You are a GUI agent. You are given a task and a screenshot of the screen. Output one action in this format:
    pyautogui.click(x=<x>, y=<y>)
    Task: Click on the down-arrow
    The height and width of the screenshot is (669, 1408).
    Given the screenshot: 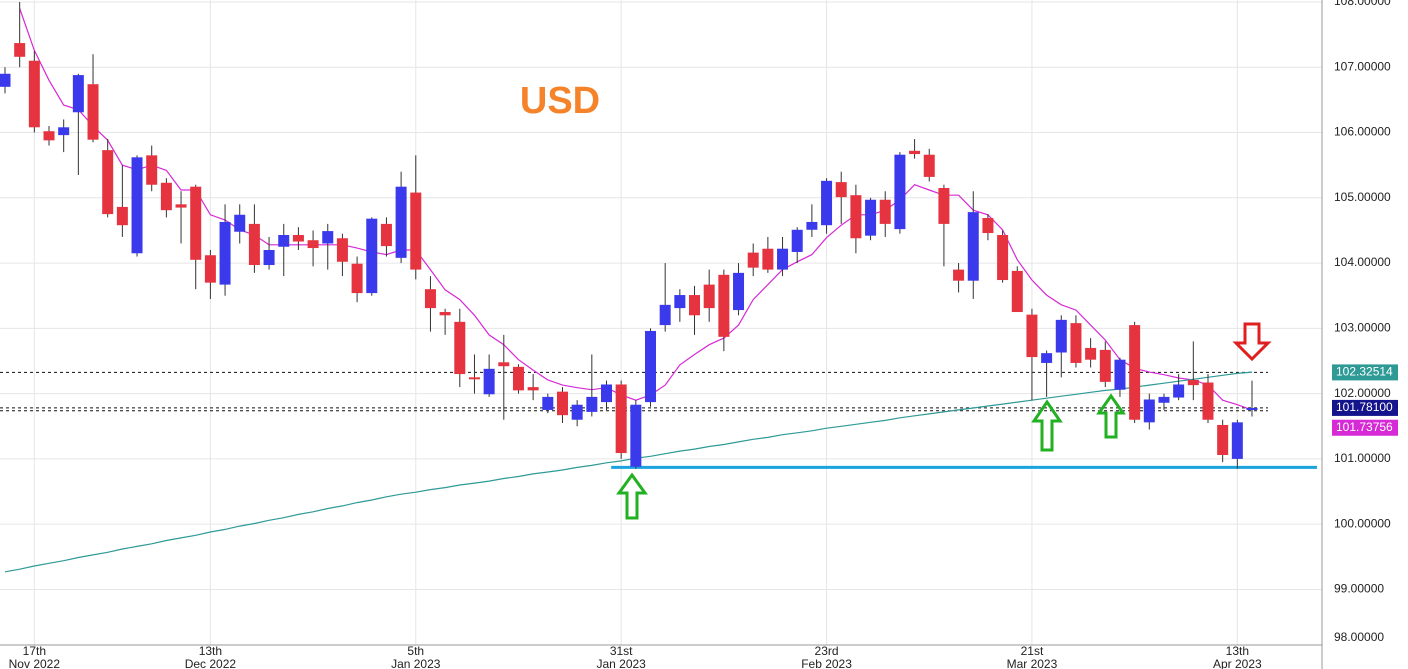 What is the action you would take?
    pyautogui.click(x=1252, y=342)
    